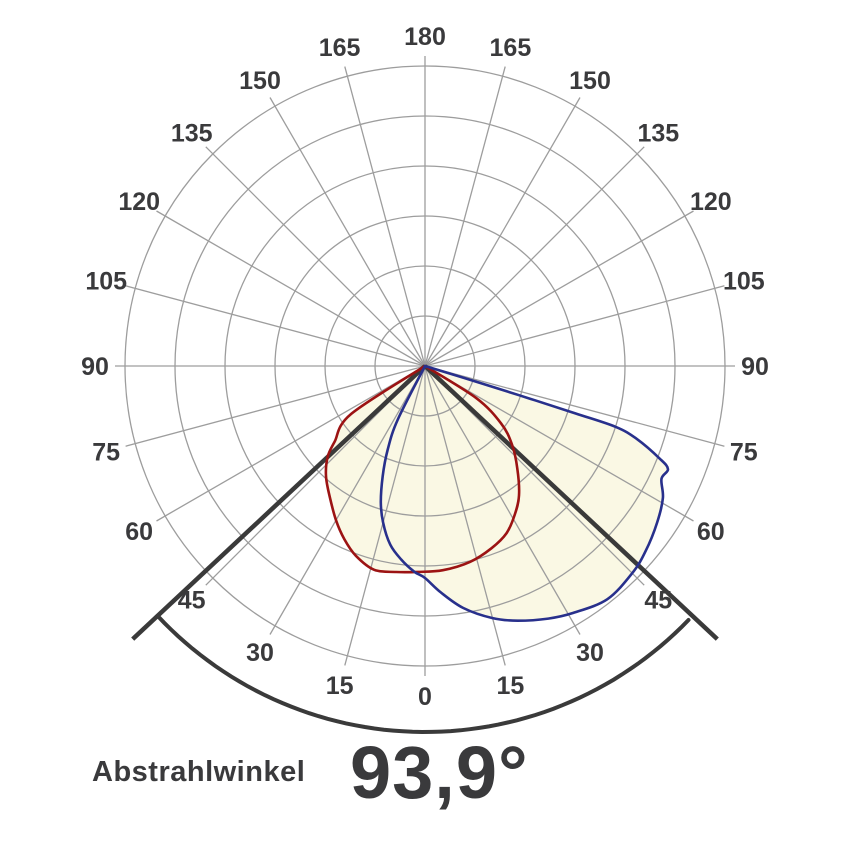  What do you see at coordinates (340, 48) in the screenshot?
I see `angle-label-165-left: 165` at bounding box center [340, 48].